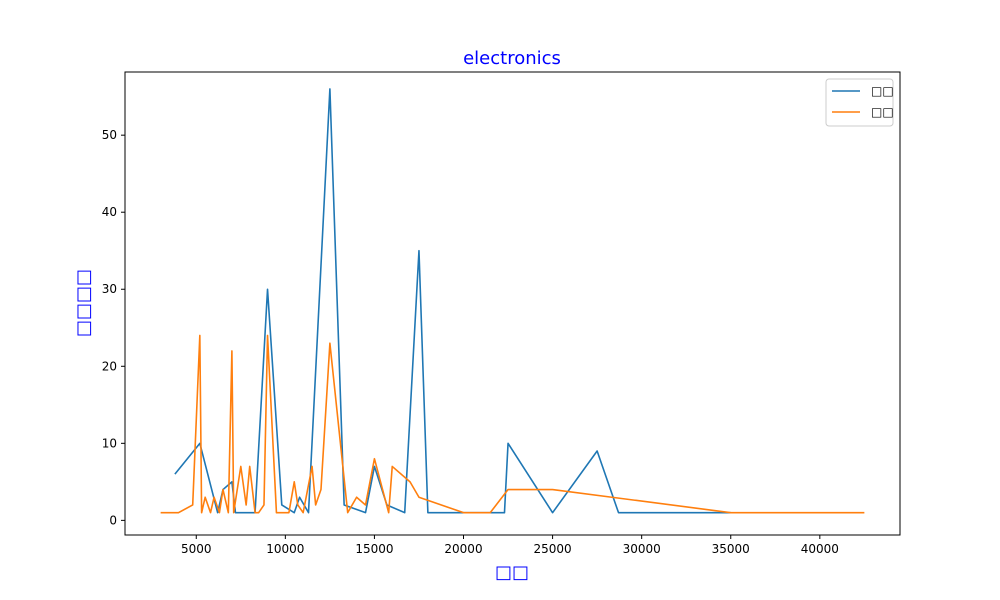 This screenshot has height=600, width=1000. I want to click on x-tick-label: 35000, so click(731, 549).